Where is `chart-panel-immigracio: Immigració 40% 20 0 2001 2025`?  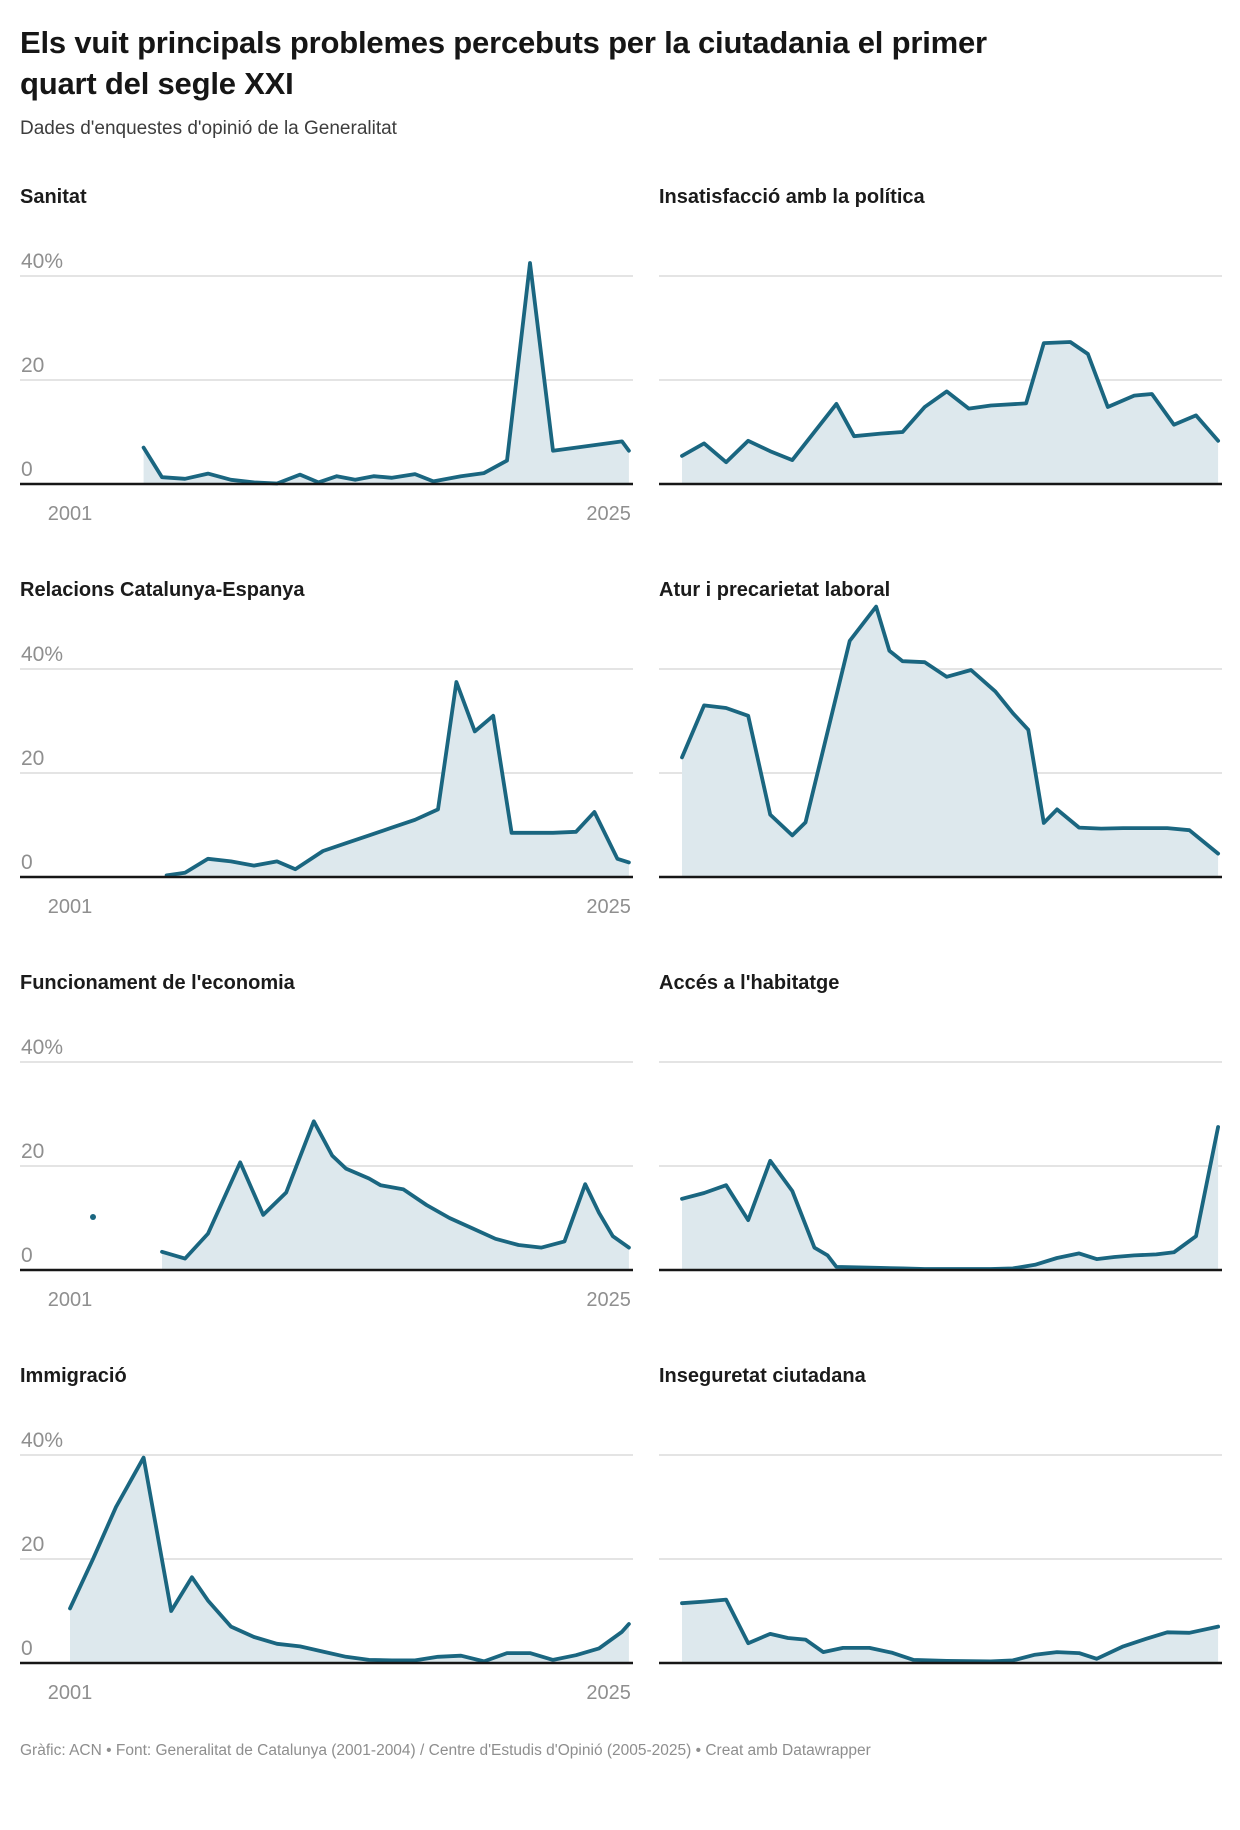 chart-panel-immigracio: Immigració 40% 20 0 2001 2025 is located at coordinates (326, 1536).